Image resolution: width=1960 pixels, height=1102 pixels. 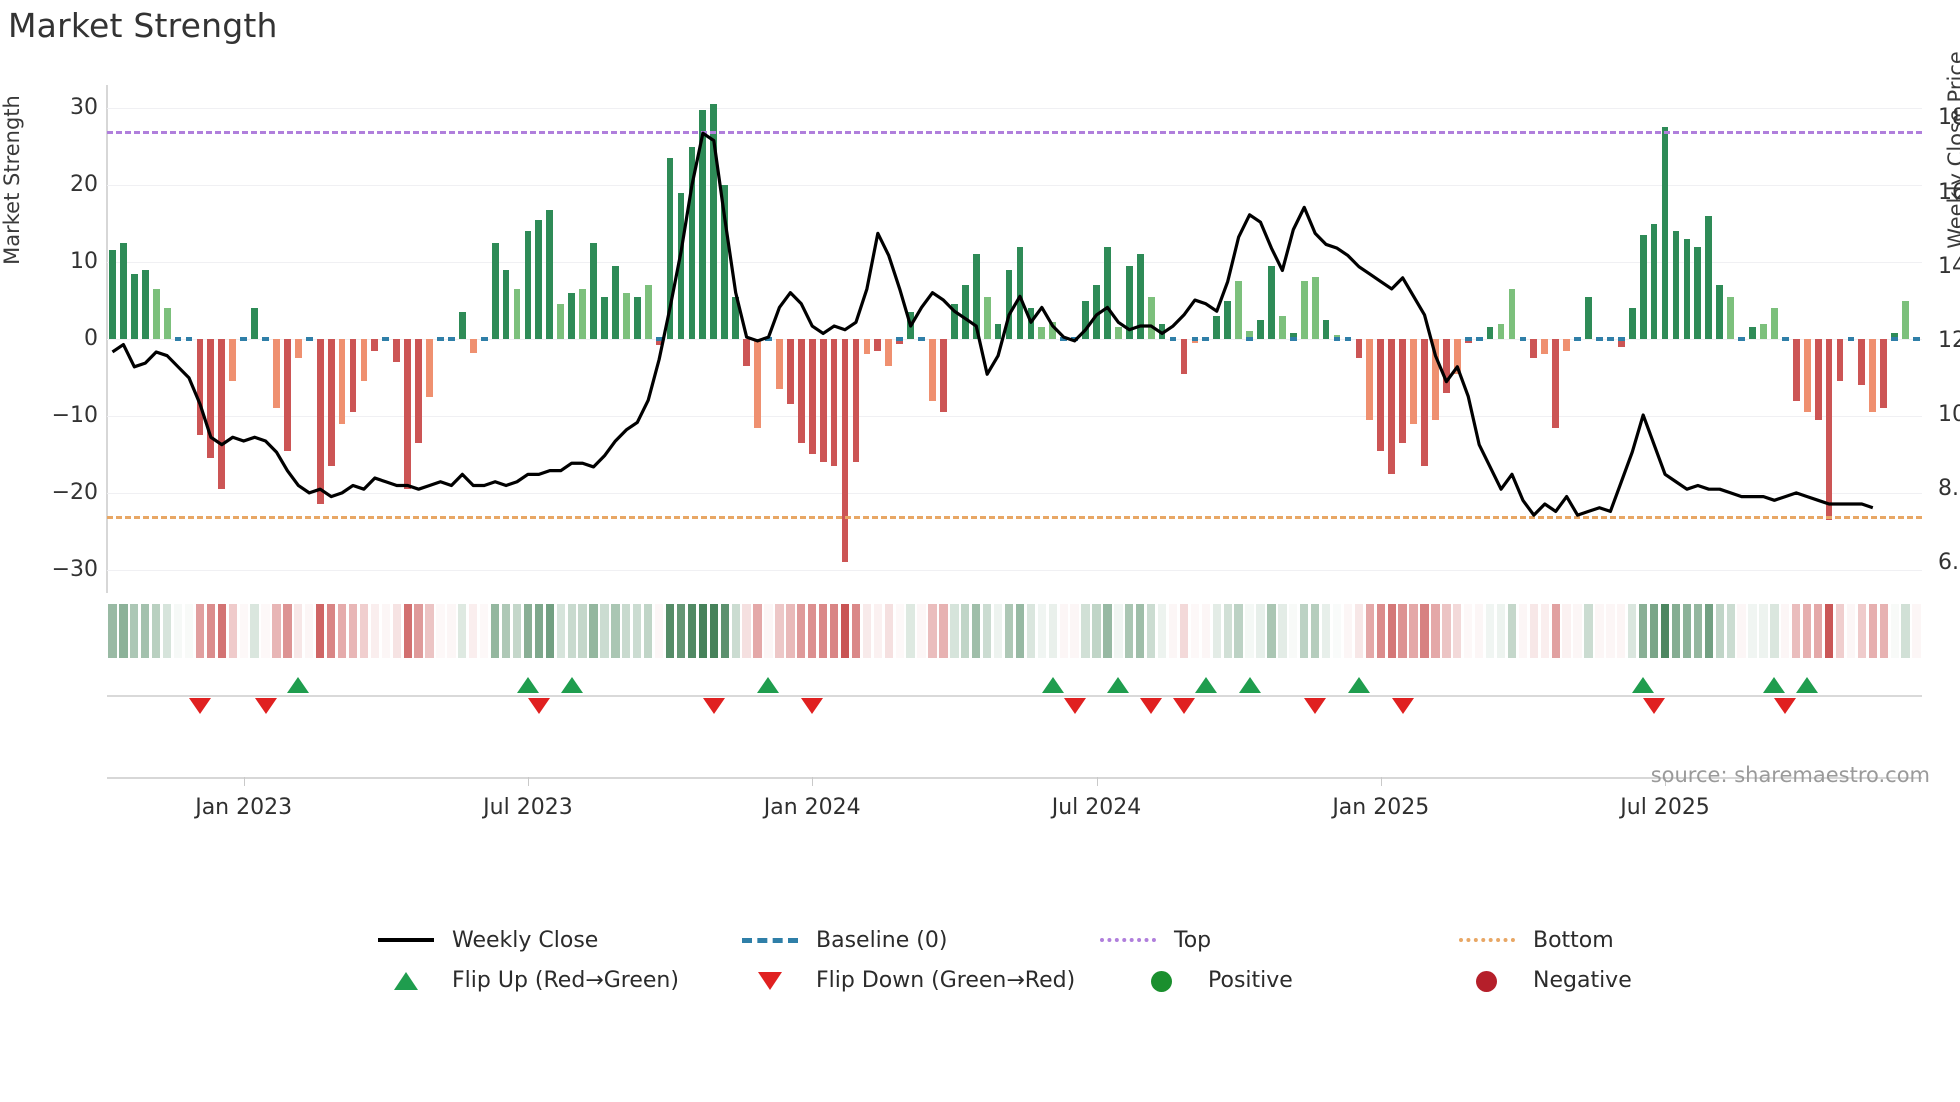 I want to click on legend-item: Bottom, so click(x=1534, y=940).